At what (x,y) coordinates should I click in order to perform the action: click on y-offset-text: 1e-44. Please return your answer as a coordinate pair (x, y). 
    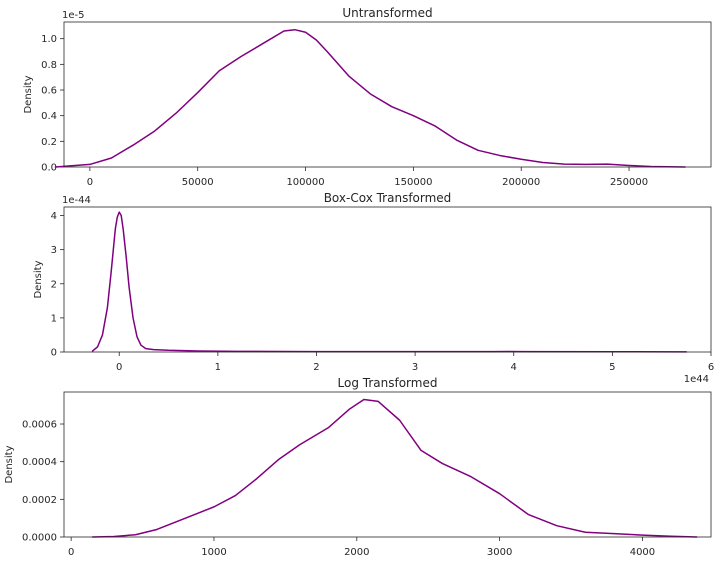
    Looking at the image, I should click on (76, 200).